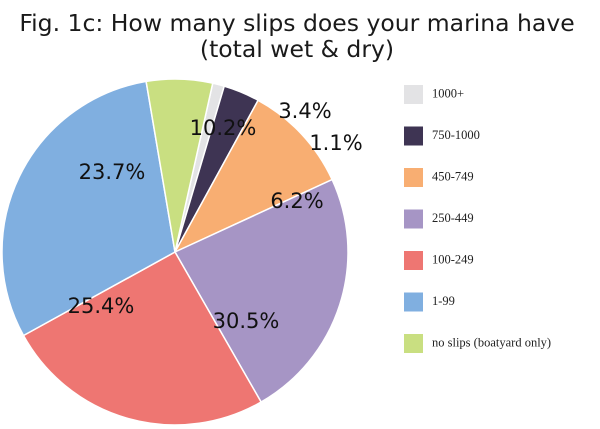 The height and width of the screenshot is (429, 600). Describe the element at coordinates (297, 49) in the screenshot. I see `chart-title-line-2: (total wet & dry)` at that location.